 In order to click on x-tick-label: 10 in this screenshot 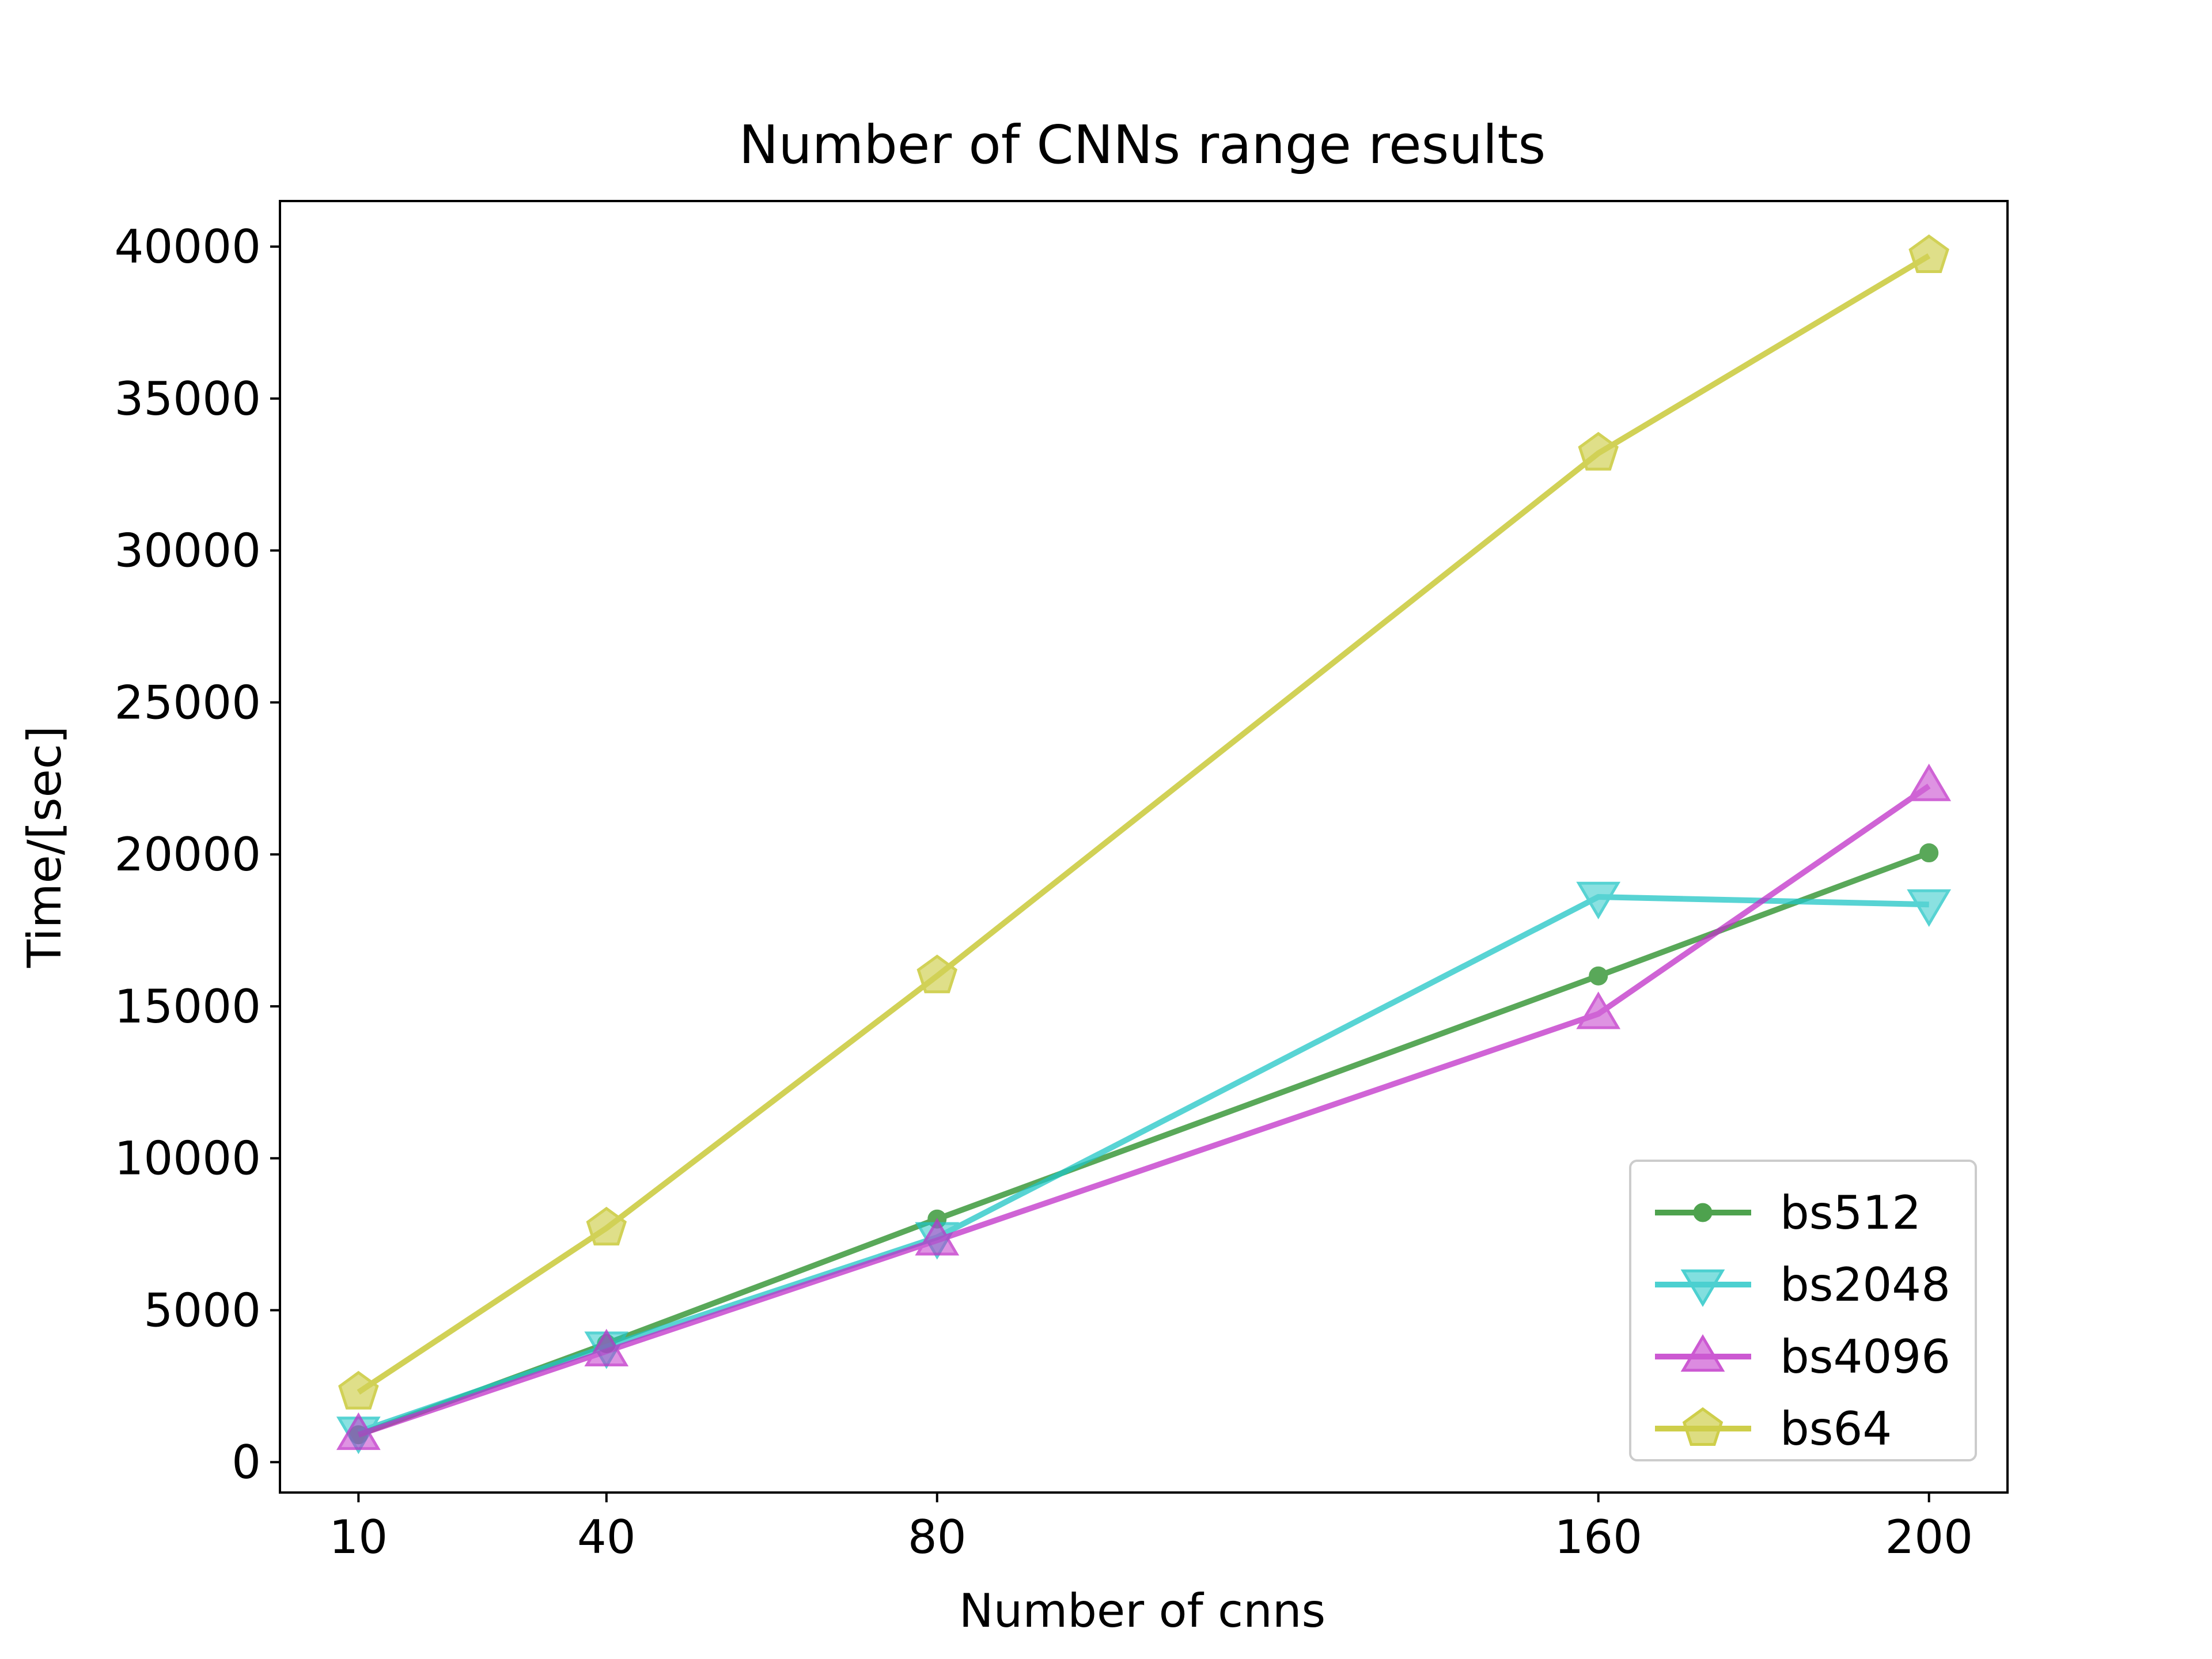, I will do `click(358, 1537)`.